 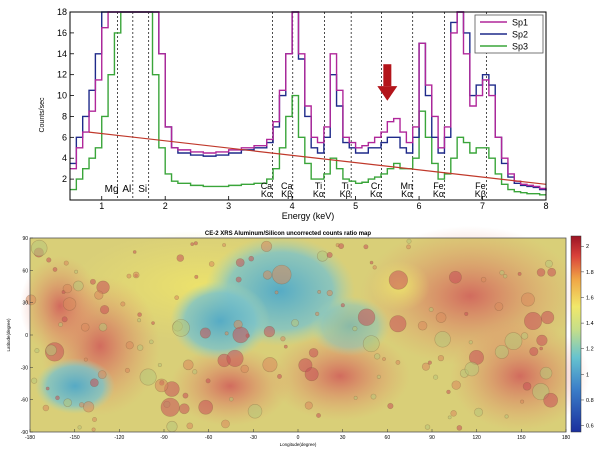 I want to click on lat-tick-label-0: 90, so click(x=25, y=239).